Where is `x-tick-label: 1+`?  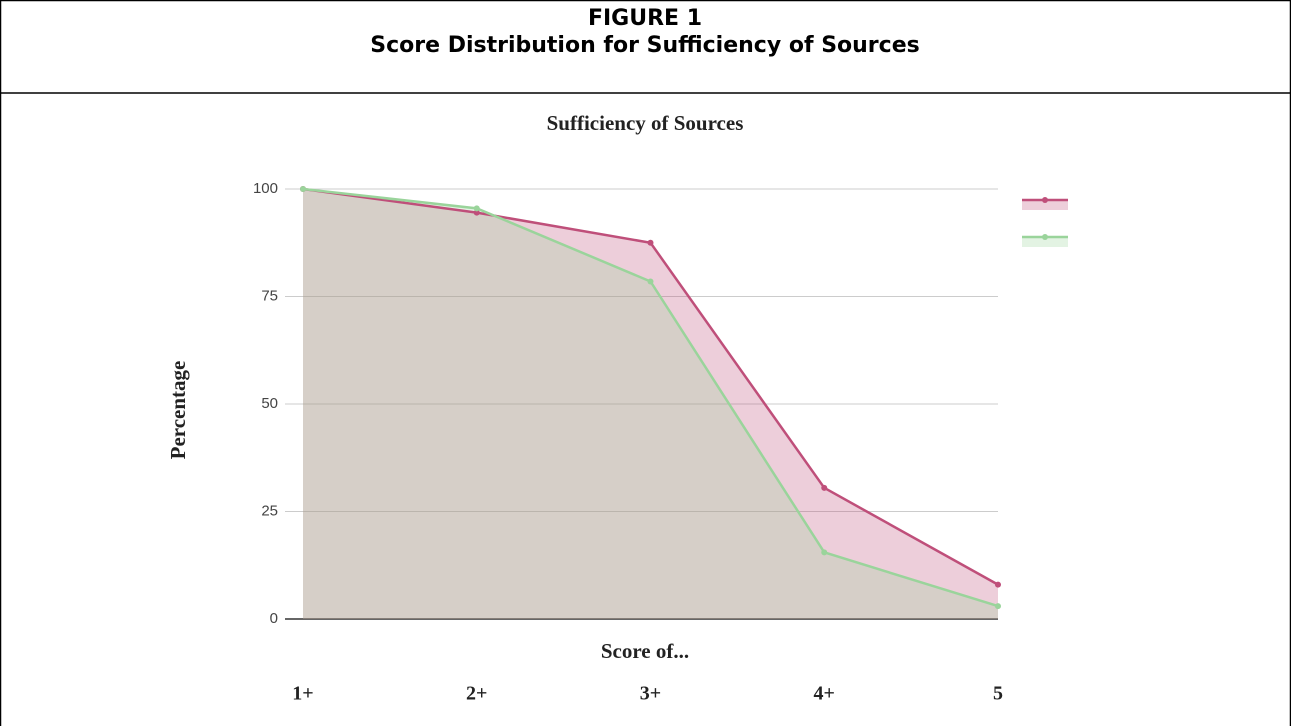 x-tick-label: 1+ is located at coordinates (302, 694).